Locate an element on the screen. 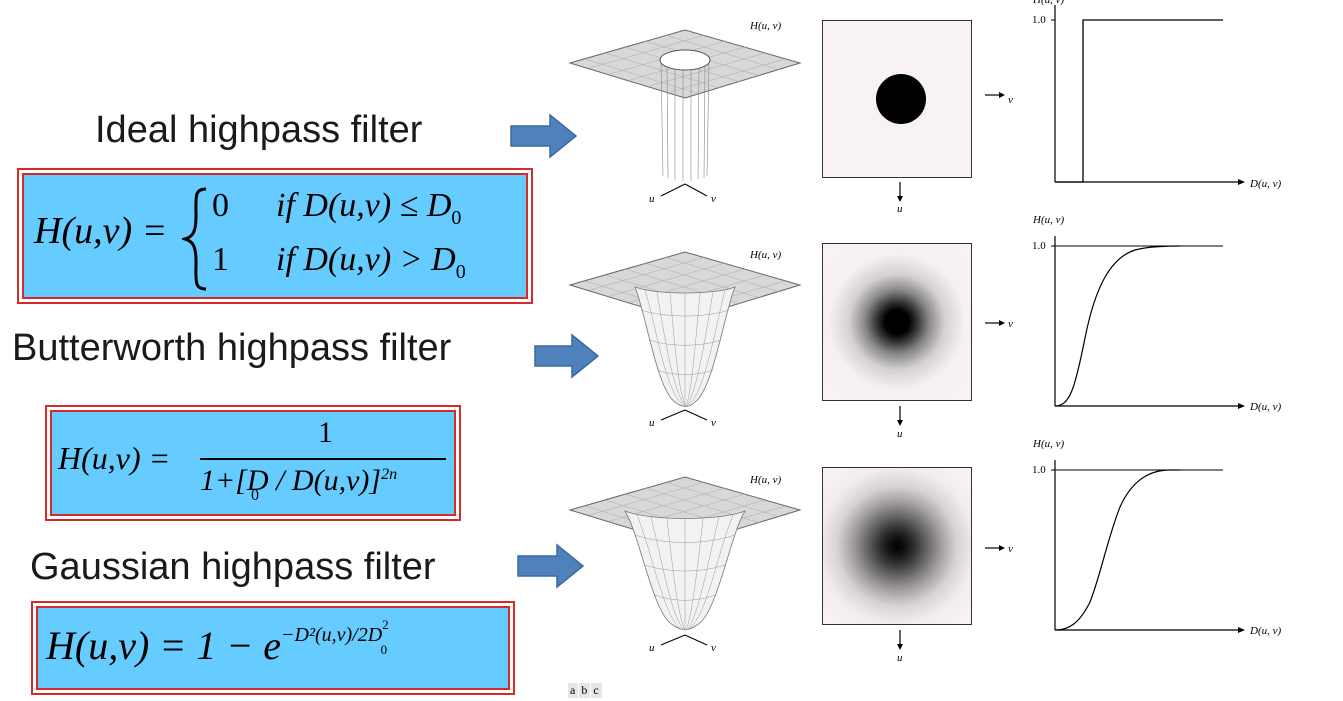  gaussian-surface-u-label: u is located at coordinates (652, 648).